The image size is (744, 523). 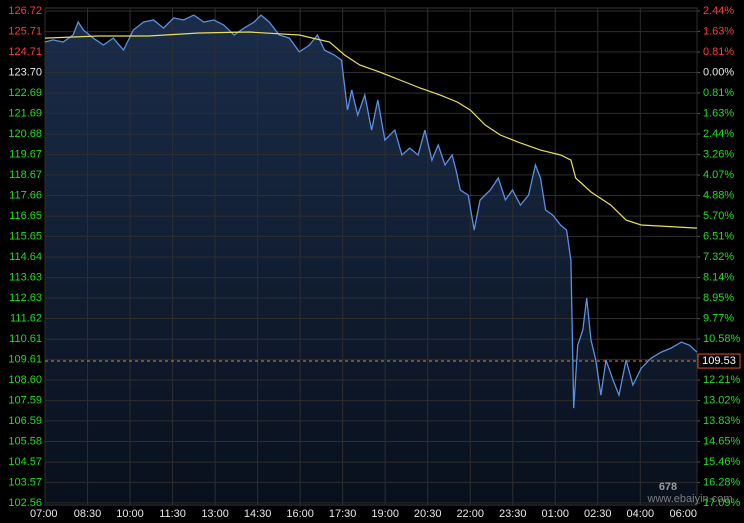 What do you see at coordinates (722, 380) in the screenshot?
I see `y2-tick-label: 12.21%` at bounding box center [722, 380].